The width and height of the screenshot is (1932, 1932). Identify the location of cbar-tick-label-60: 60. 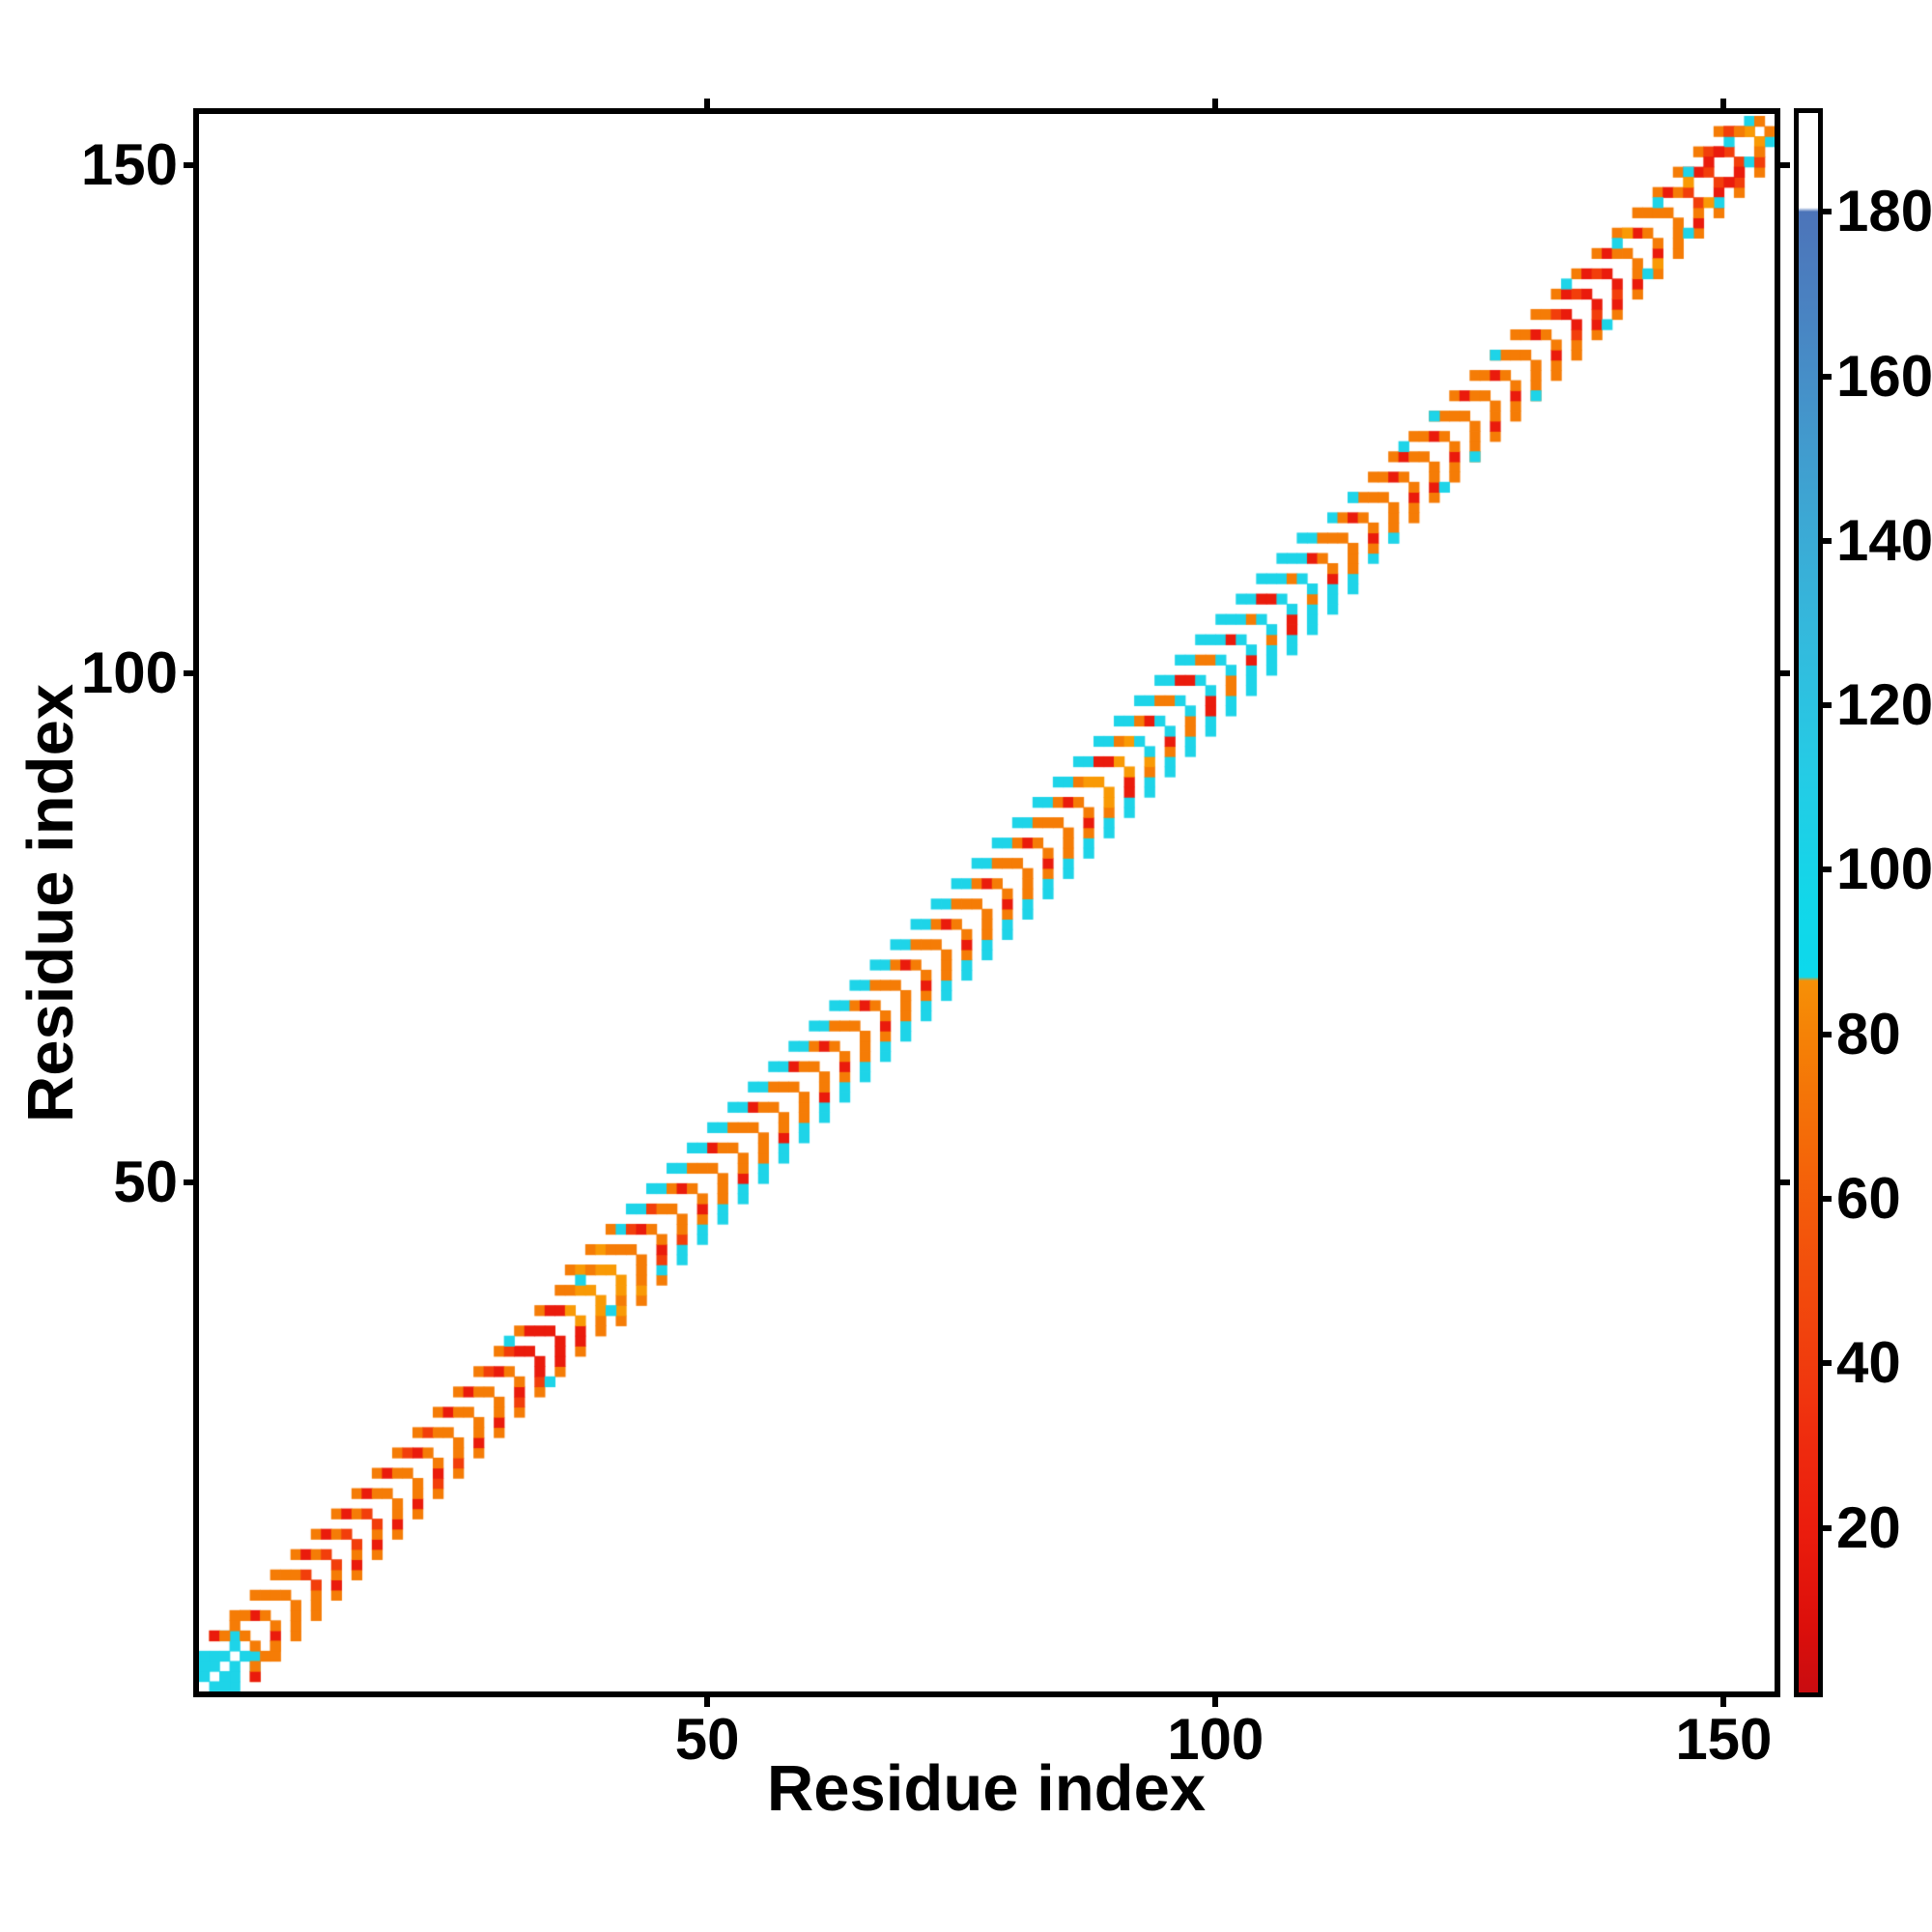
(1868, 1199).